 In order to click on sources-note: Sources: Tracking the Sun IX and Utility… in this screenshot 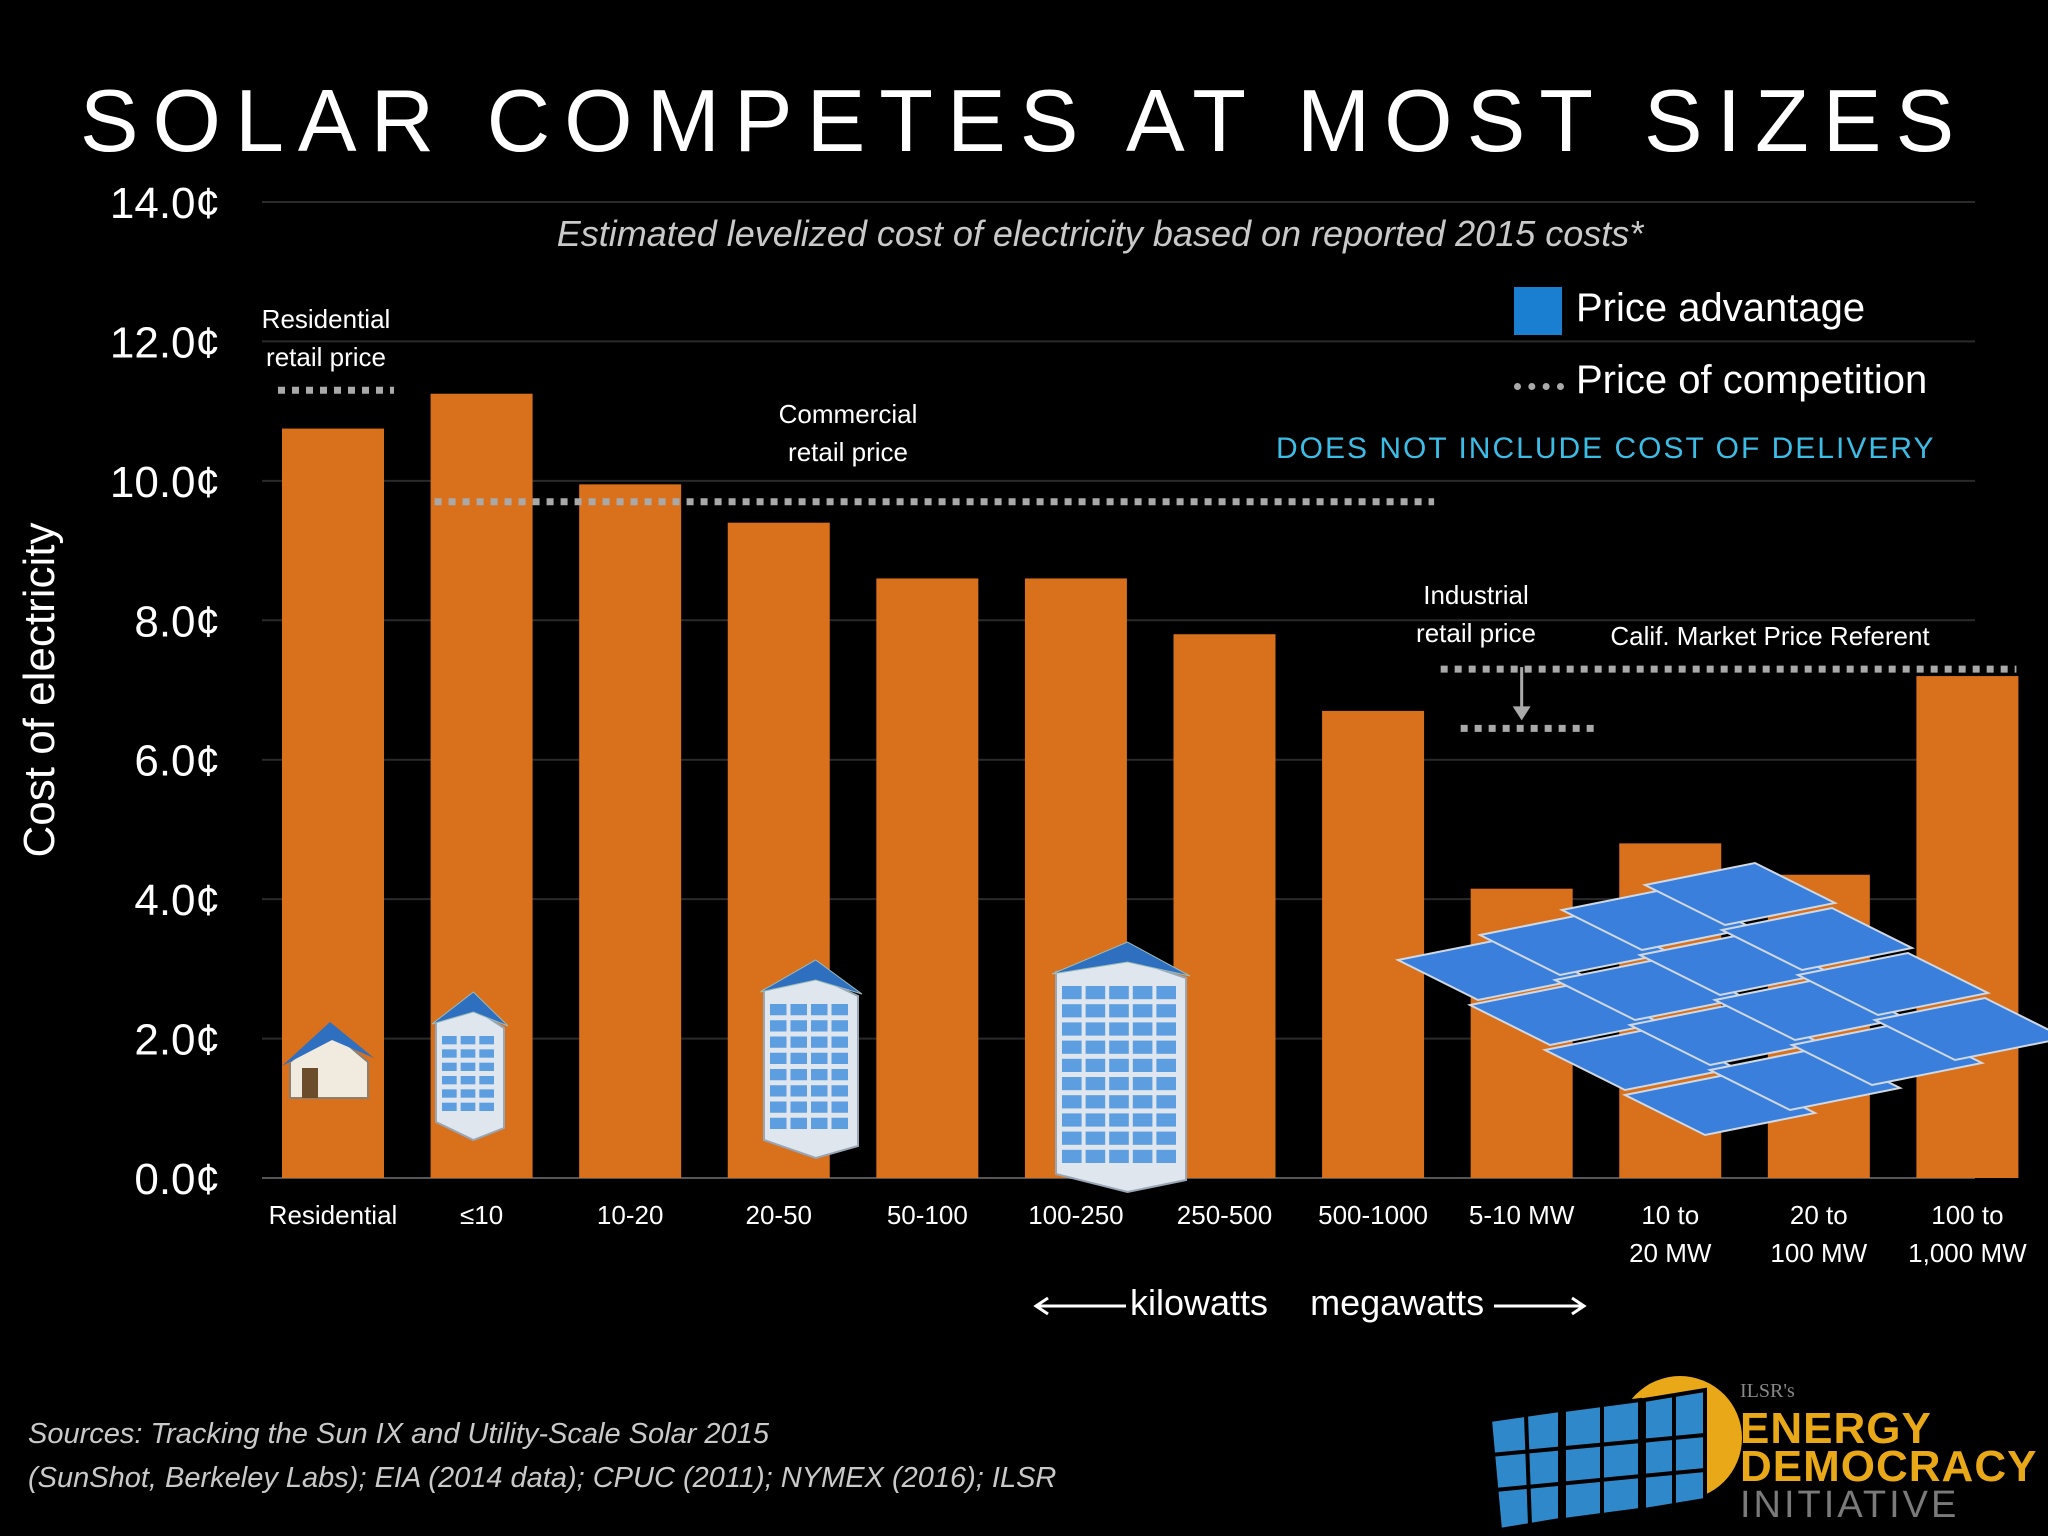, I will do `click(542, 1456)`.